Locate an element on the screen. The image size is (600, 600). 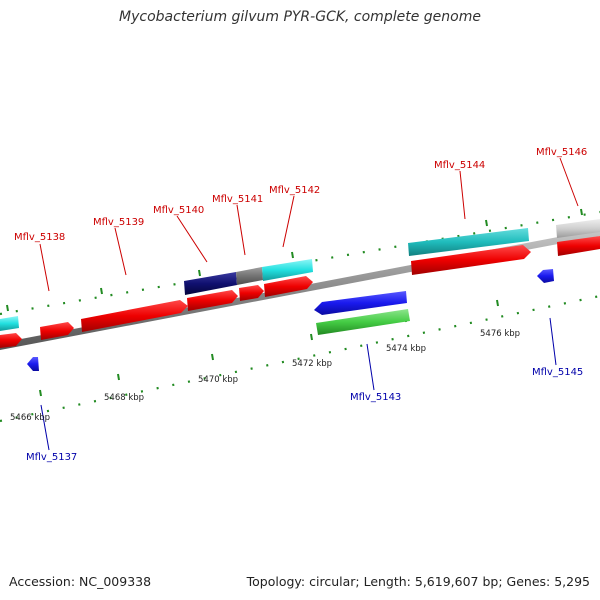
gene-label: Mflv_5142 is located at coordinates (294, 190).